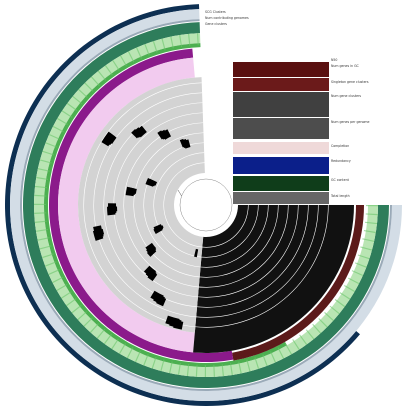 The image size is (413, 410). I want to click on dendrogram, so click(205, 205).